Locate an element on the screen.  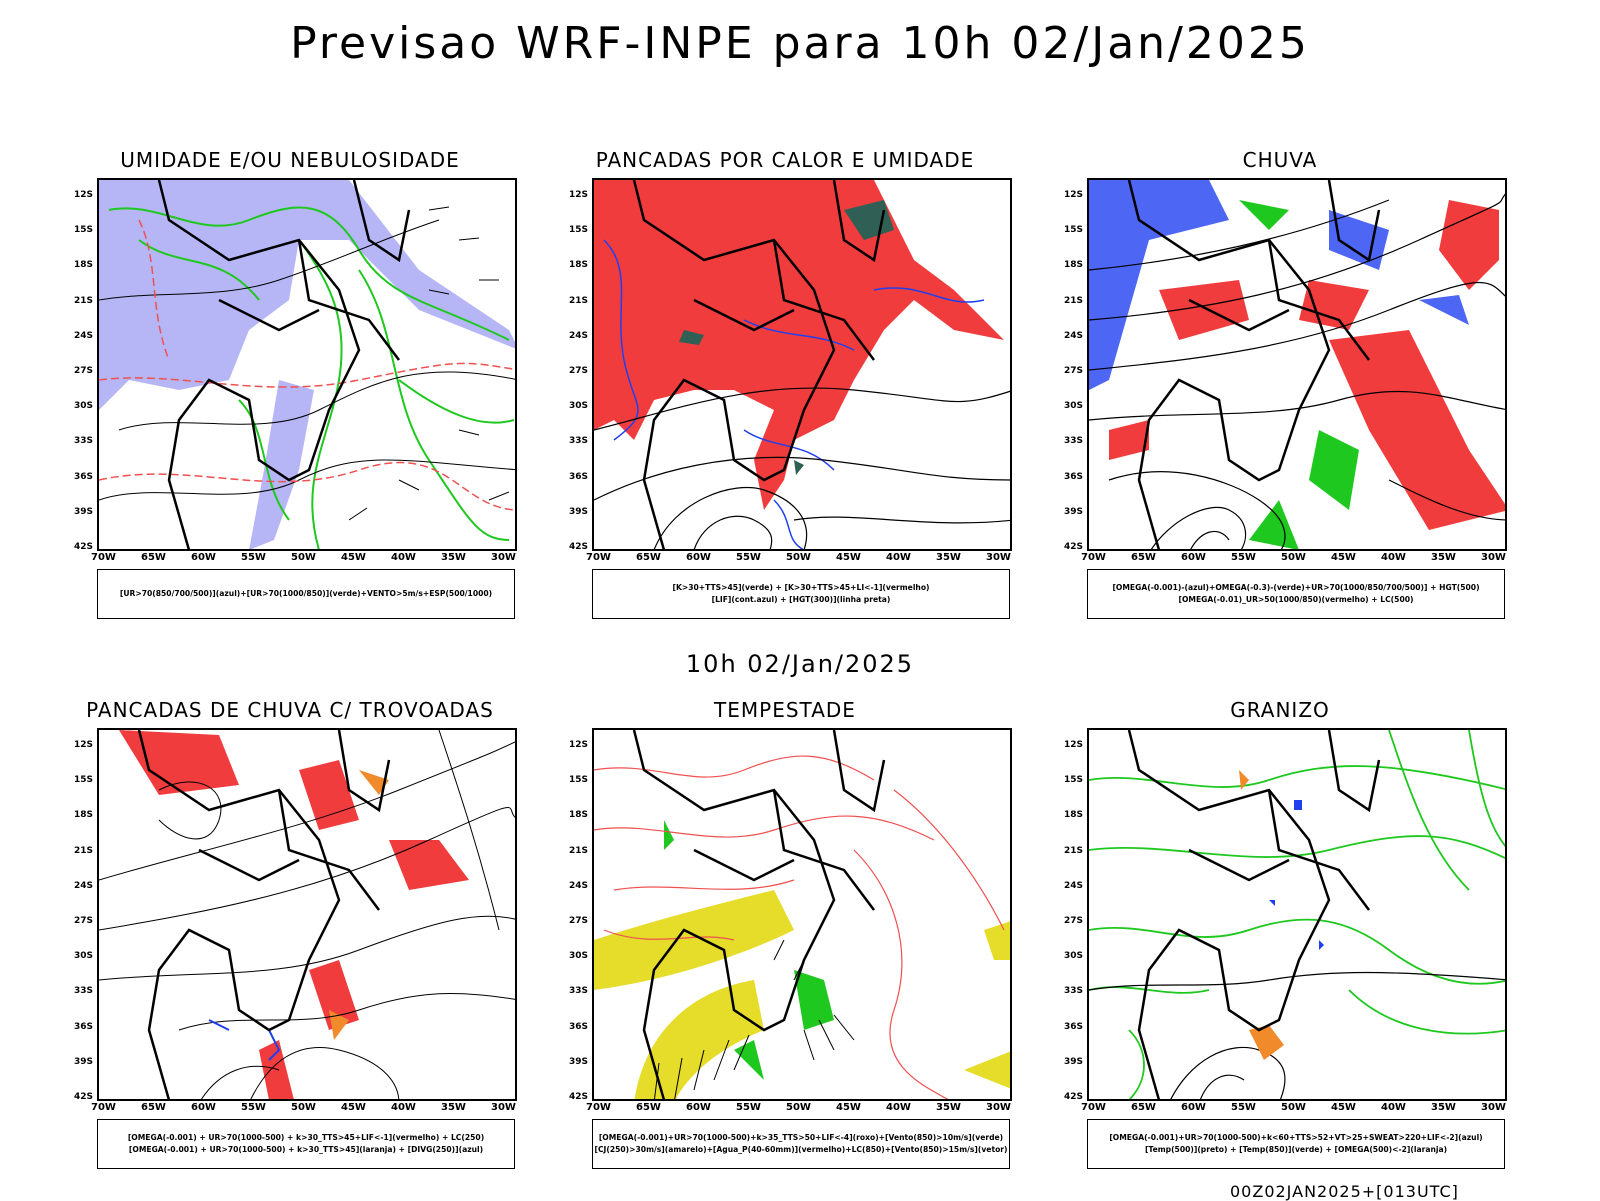
map-pancadas-calor is located at coordinates (802, 364).